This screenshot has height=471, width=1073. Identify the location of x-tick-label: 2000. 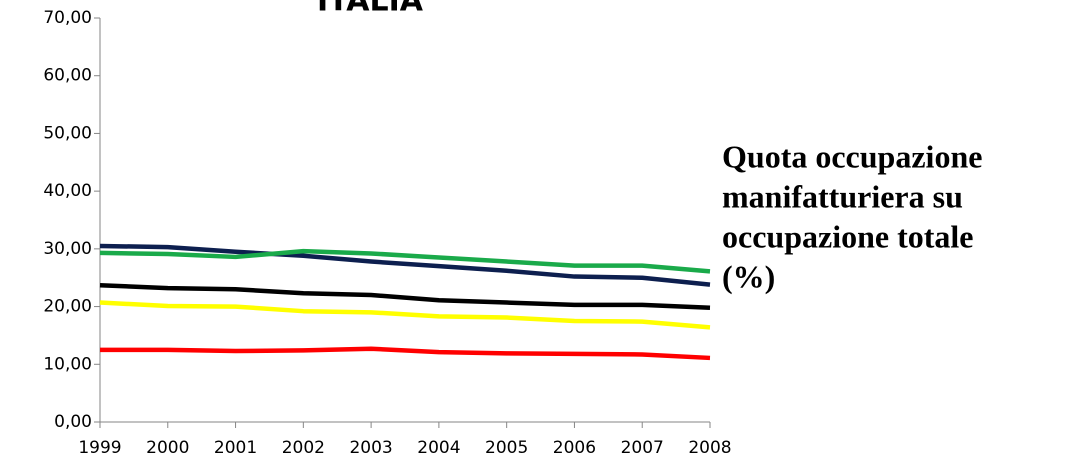
(167, 448).